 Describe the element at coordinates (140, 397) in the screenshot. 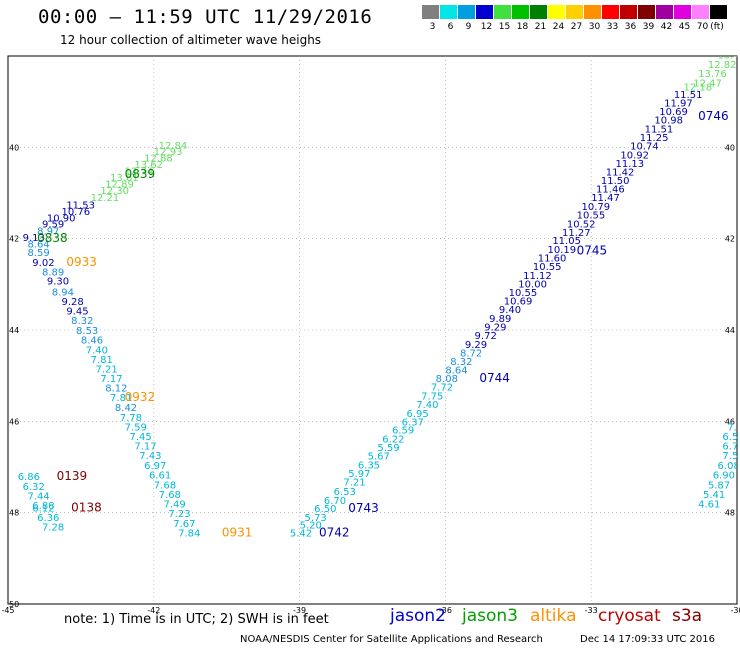

I see `time-label: 0932` at that location.